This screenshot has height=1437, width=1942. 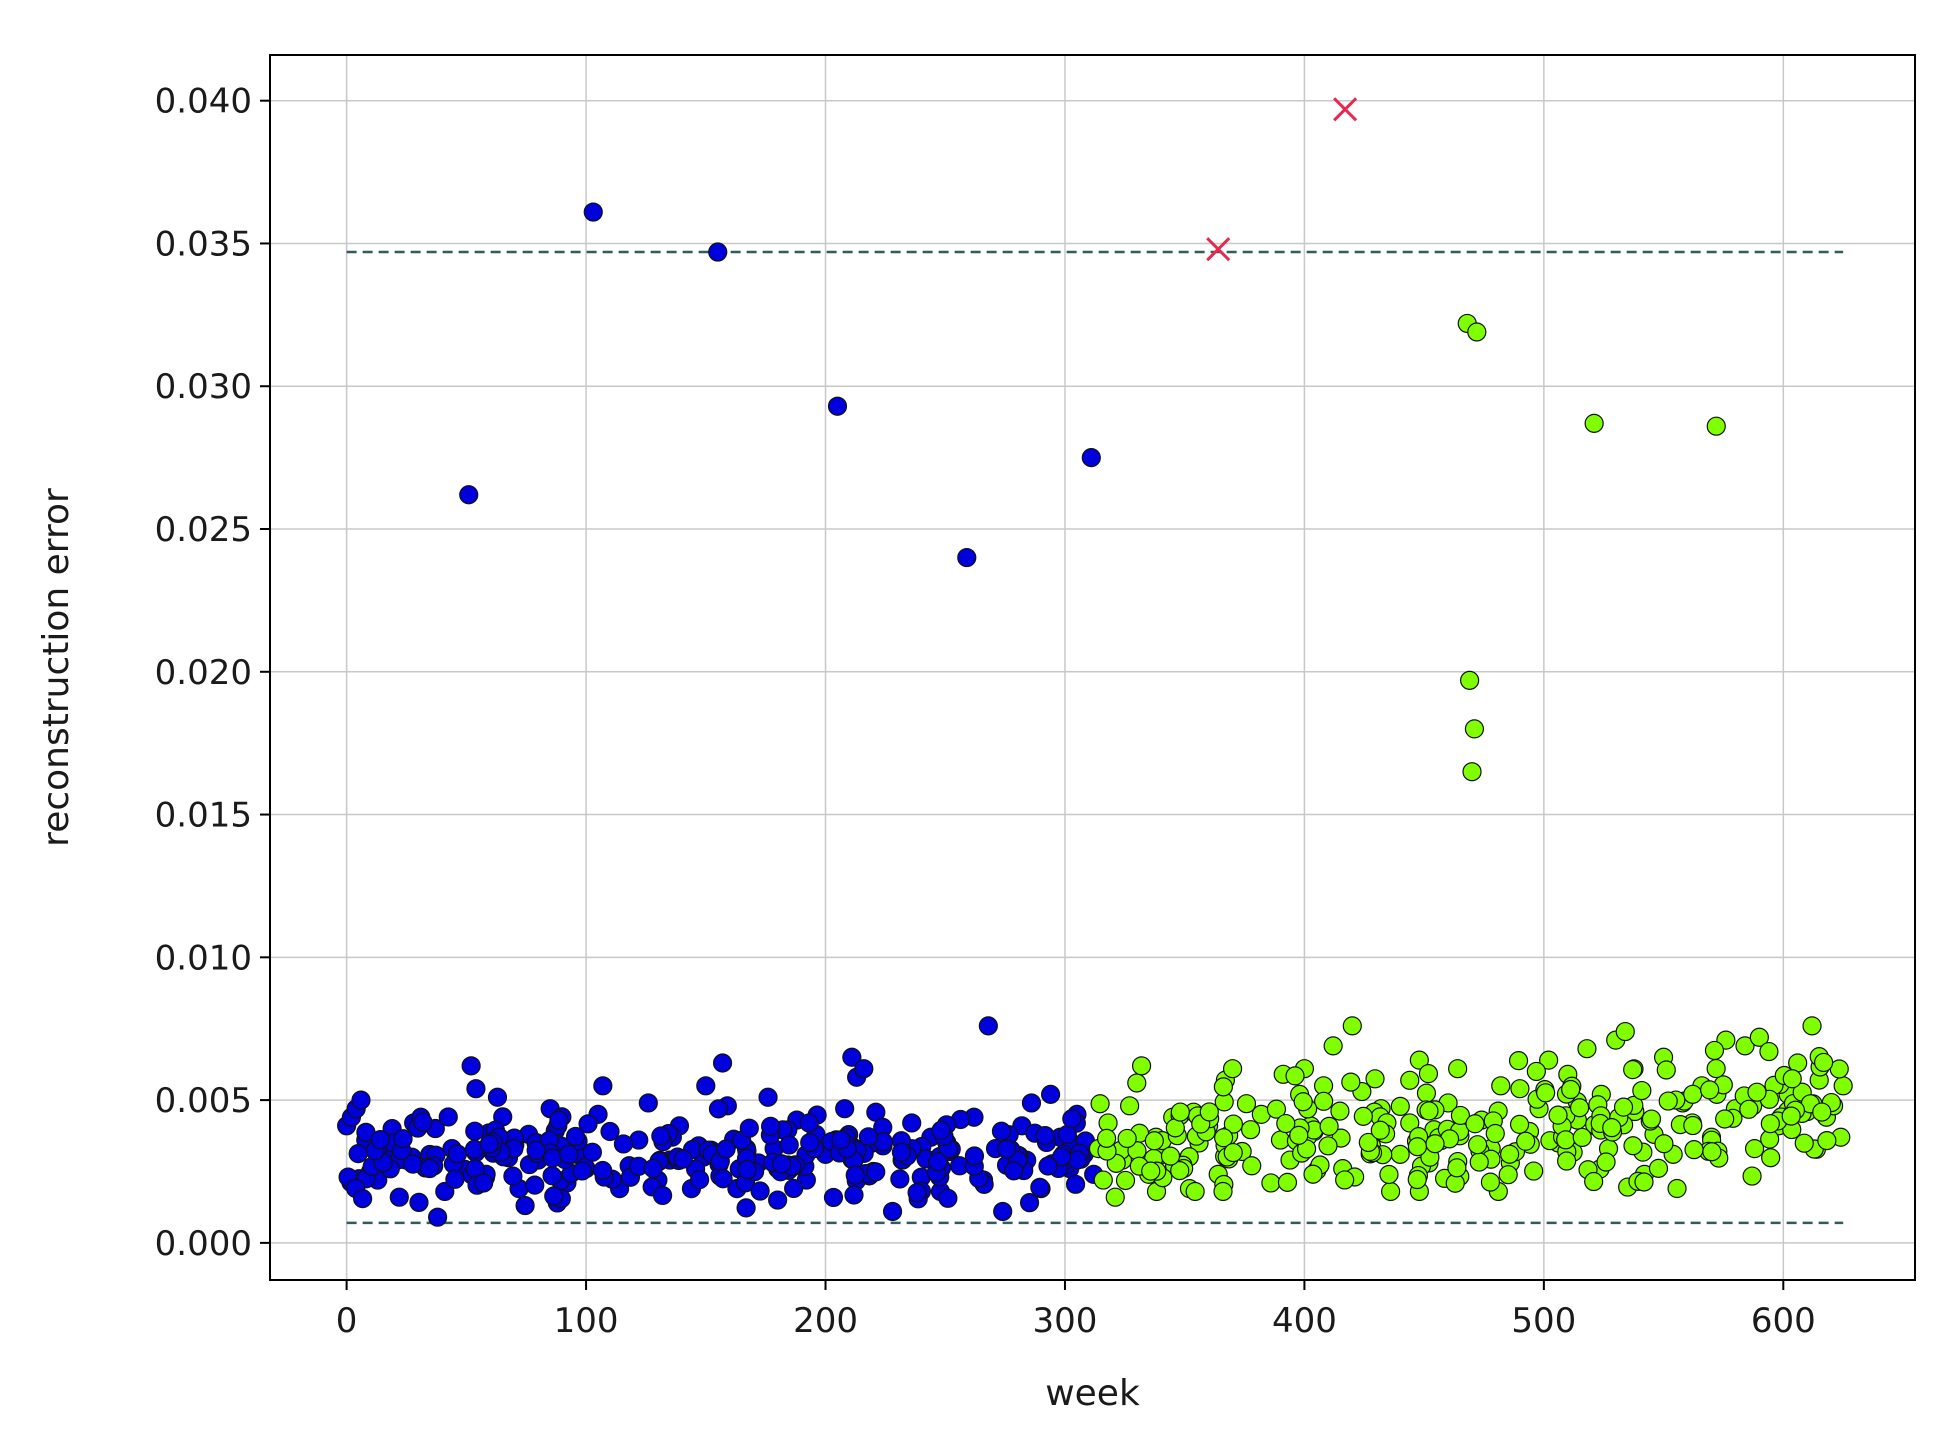 What do you see at coordinates (203, 816) in the screenshot?
I see `y-tick-label: 0.015` at bounding box center [203, 816].